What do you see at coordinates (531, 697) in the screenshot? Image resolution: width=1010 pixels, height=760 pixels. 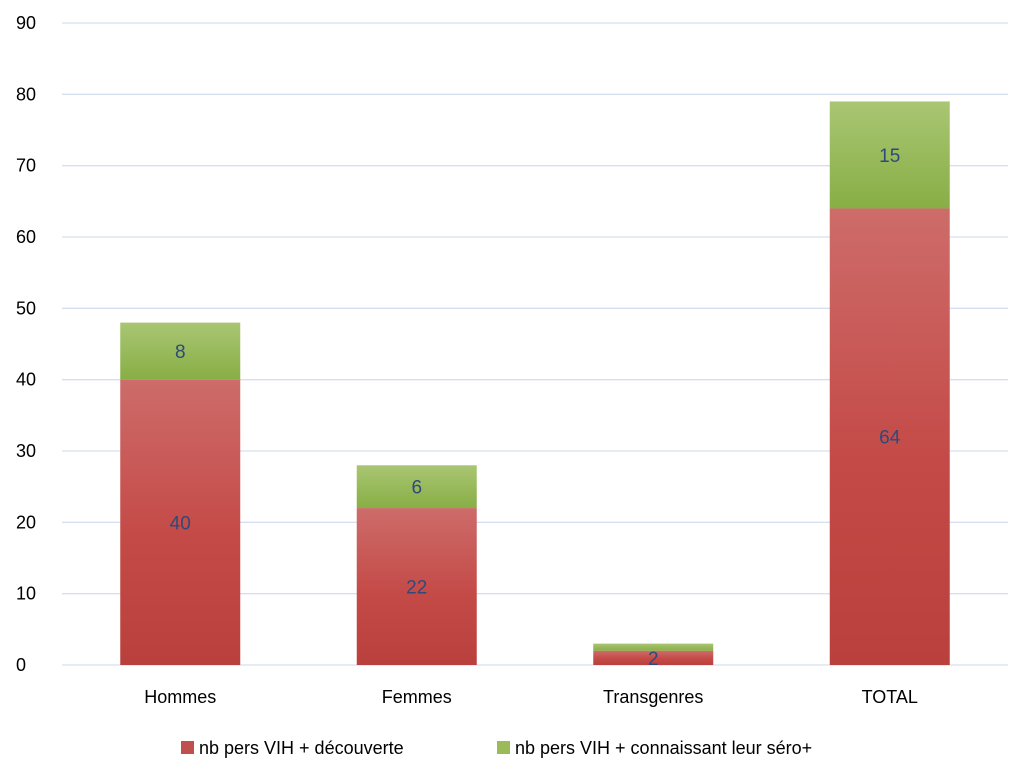 I see `x-axis-categories: Hommes Femmes Transgenres TOTAL` at bounding box center [531, 697].